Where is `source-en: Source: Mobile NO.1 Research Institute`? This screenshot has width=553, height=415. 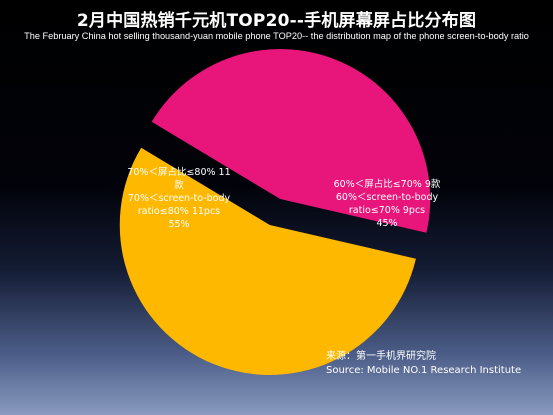 source-en: Source: Mobile NO.1 Research Institute is located at coordinates (424, 370).